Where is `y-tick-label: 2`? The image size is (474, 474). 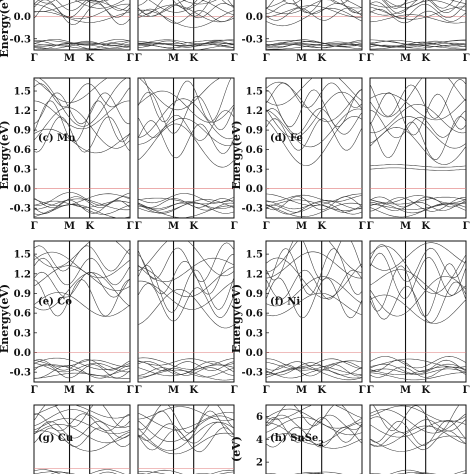
y-tick-label: 2 is located at coordinates (259, 463).